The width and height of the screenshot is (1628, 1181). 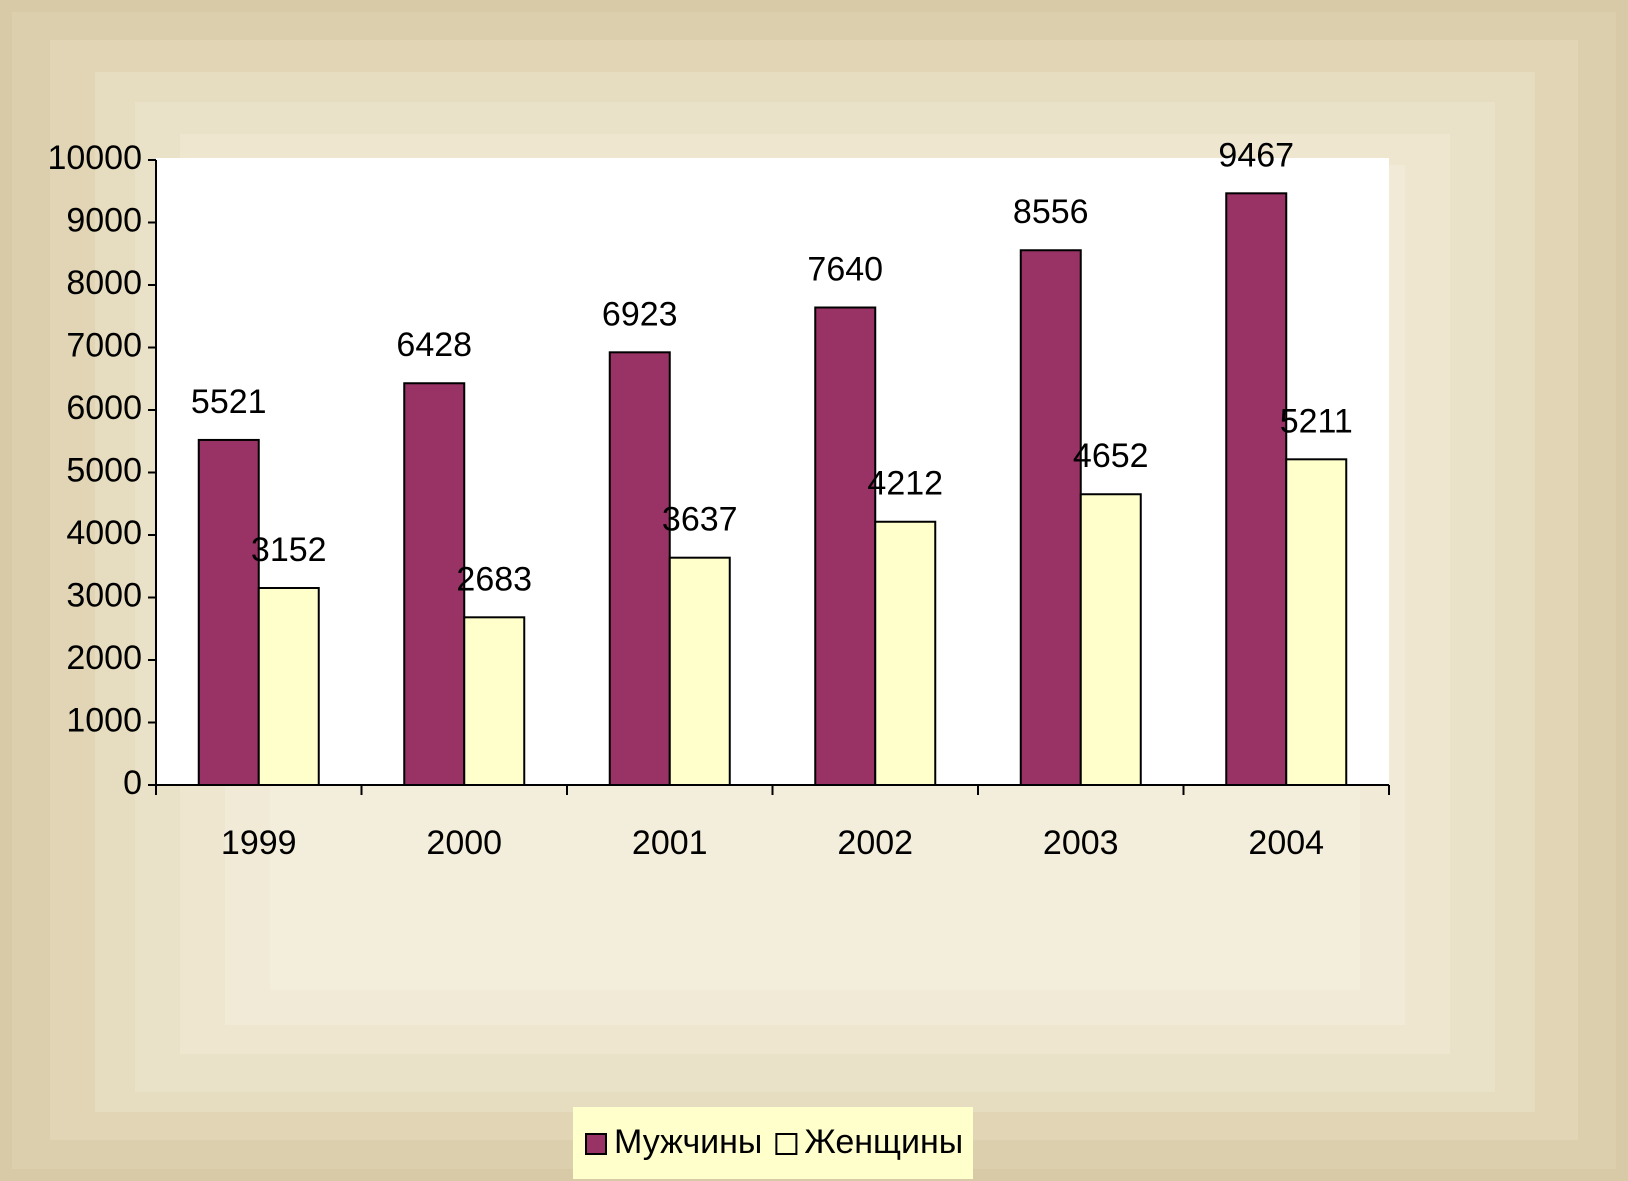 What do you see at coordinates (883, 1142) in the screenshot?
I see `legend-label: Женщины` at bounding box center [883, 1142].